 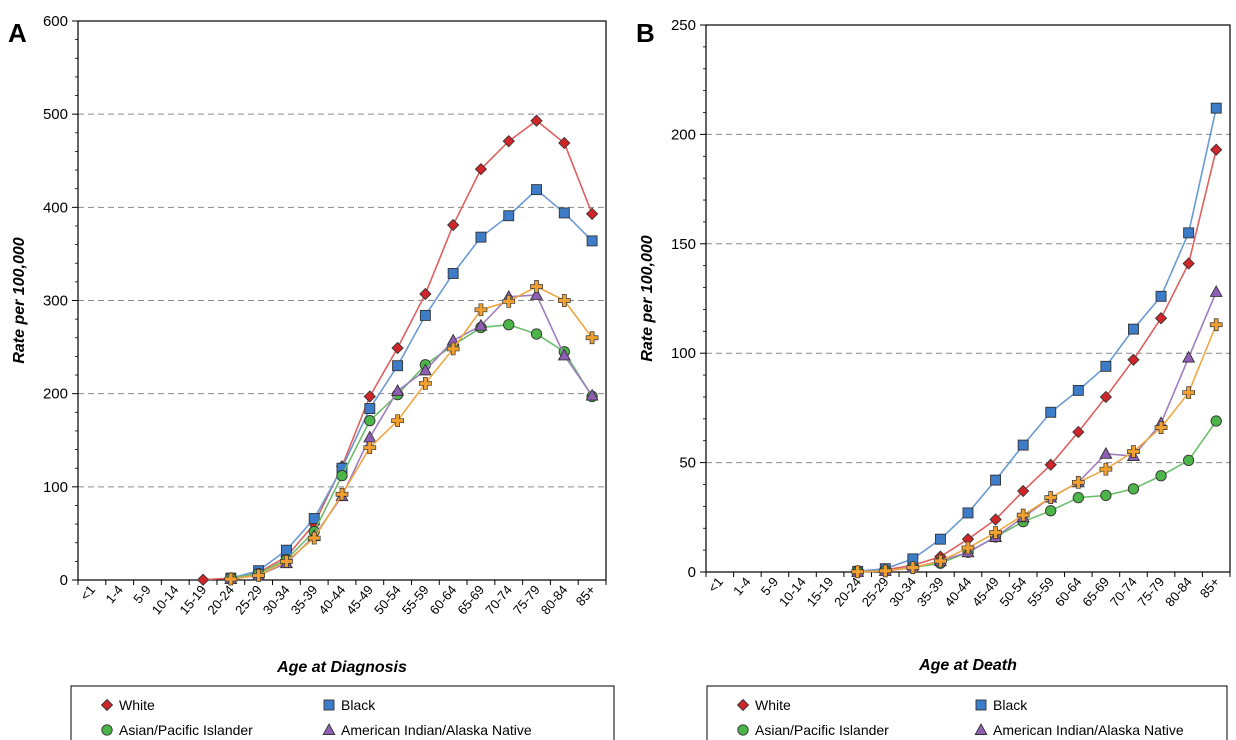 What do you see at coordinates (715, 584) in the screenshot?
I see `b-x-tick-label: <1` at bounding box center [715, 584].